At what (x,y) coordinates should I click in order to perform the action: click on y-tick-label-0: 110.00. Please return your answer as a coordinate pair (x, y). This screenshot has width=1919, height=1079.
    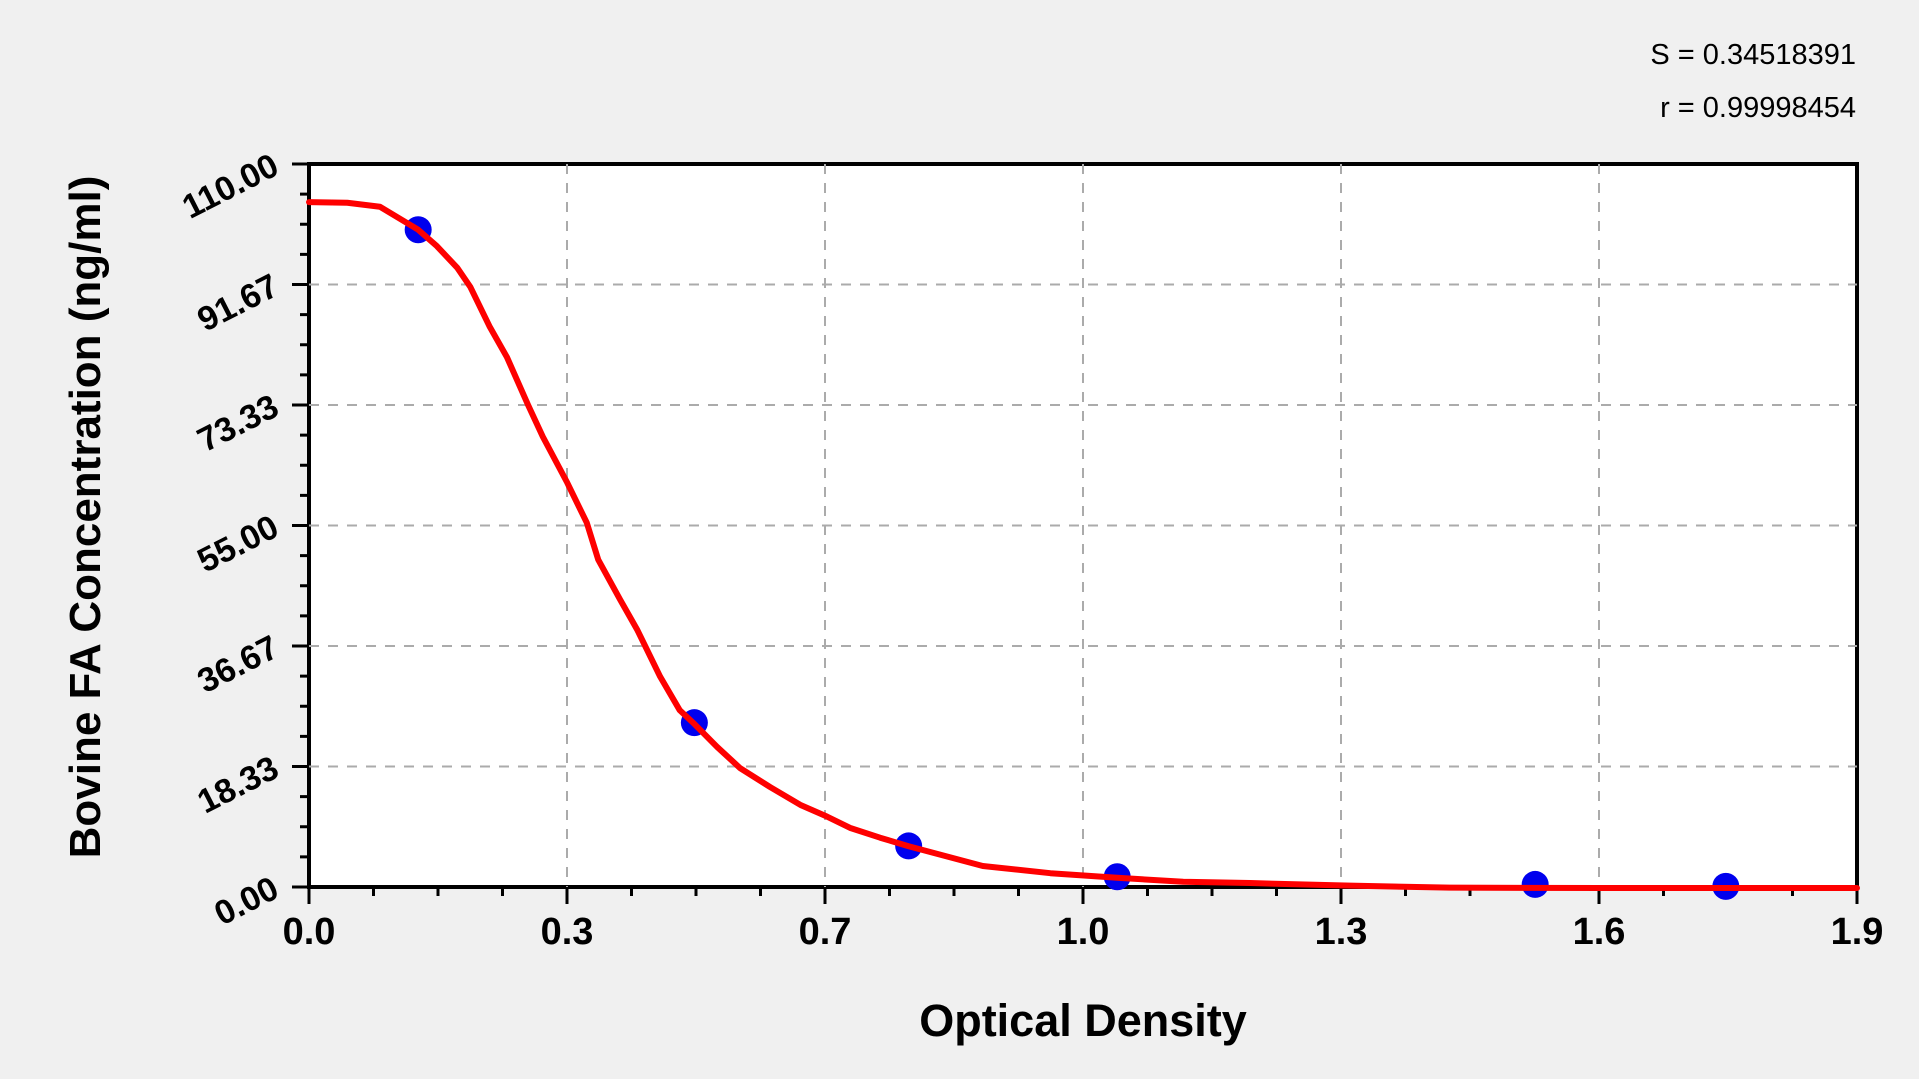
    Looking at the image, I should click on (230, 186).